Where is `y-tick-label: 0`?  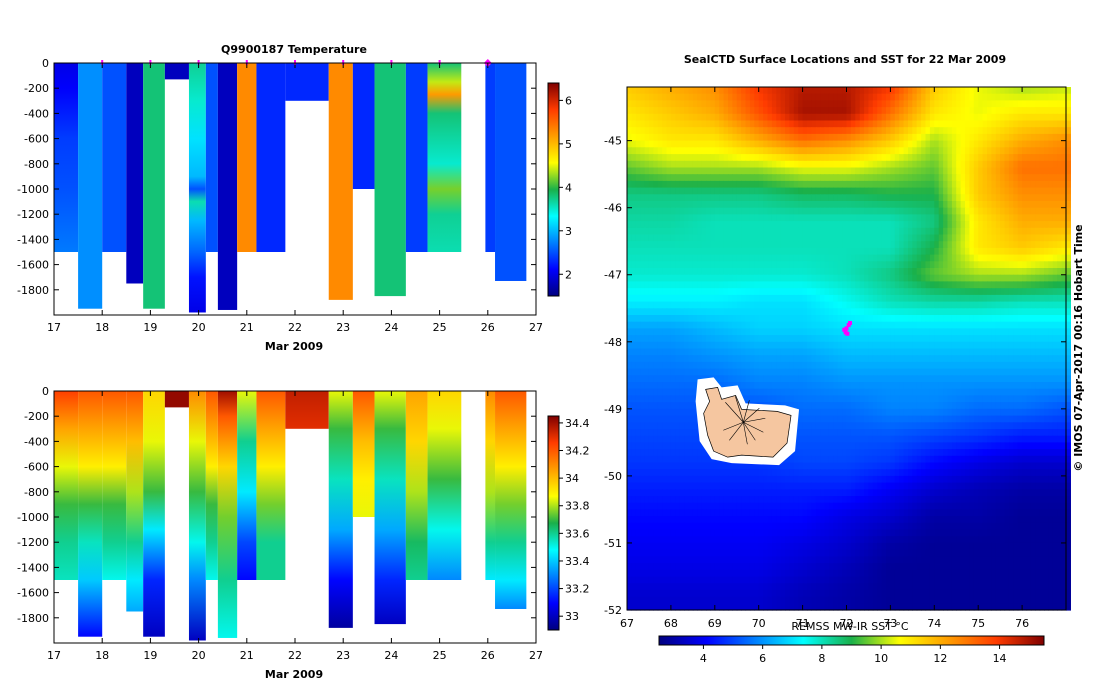 y-tick-label: 0 is located at coordinates (45, 63).